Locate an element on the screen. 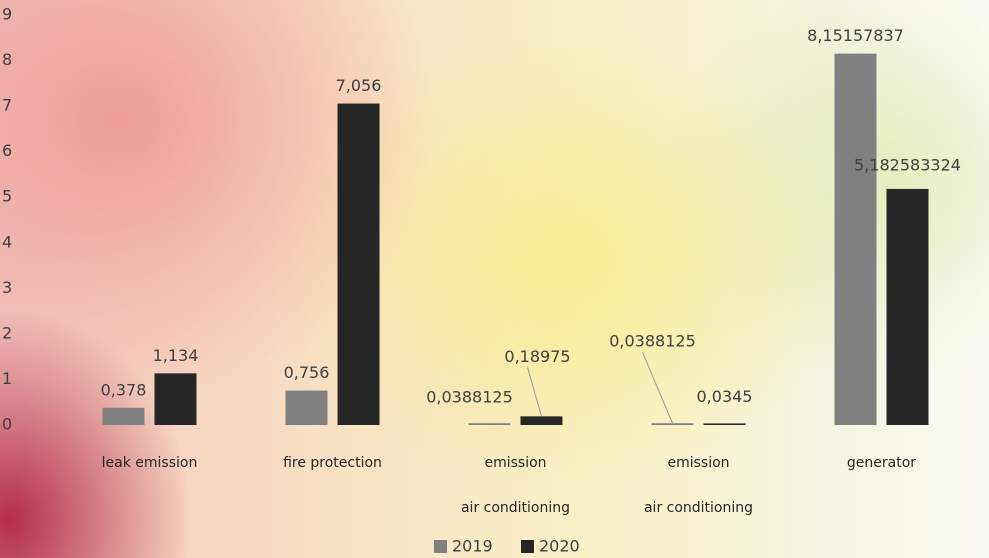 The image size is (989, 558). y-tick-label: 8 is located at coordinates (7, 59).